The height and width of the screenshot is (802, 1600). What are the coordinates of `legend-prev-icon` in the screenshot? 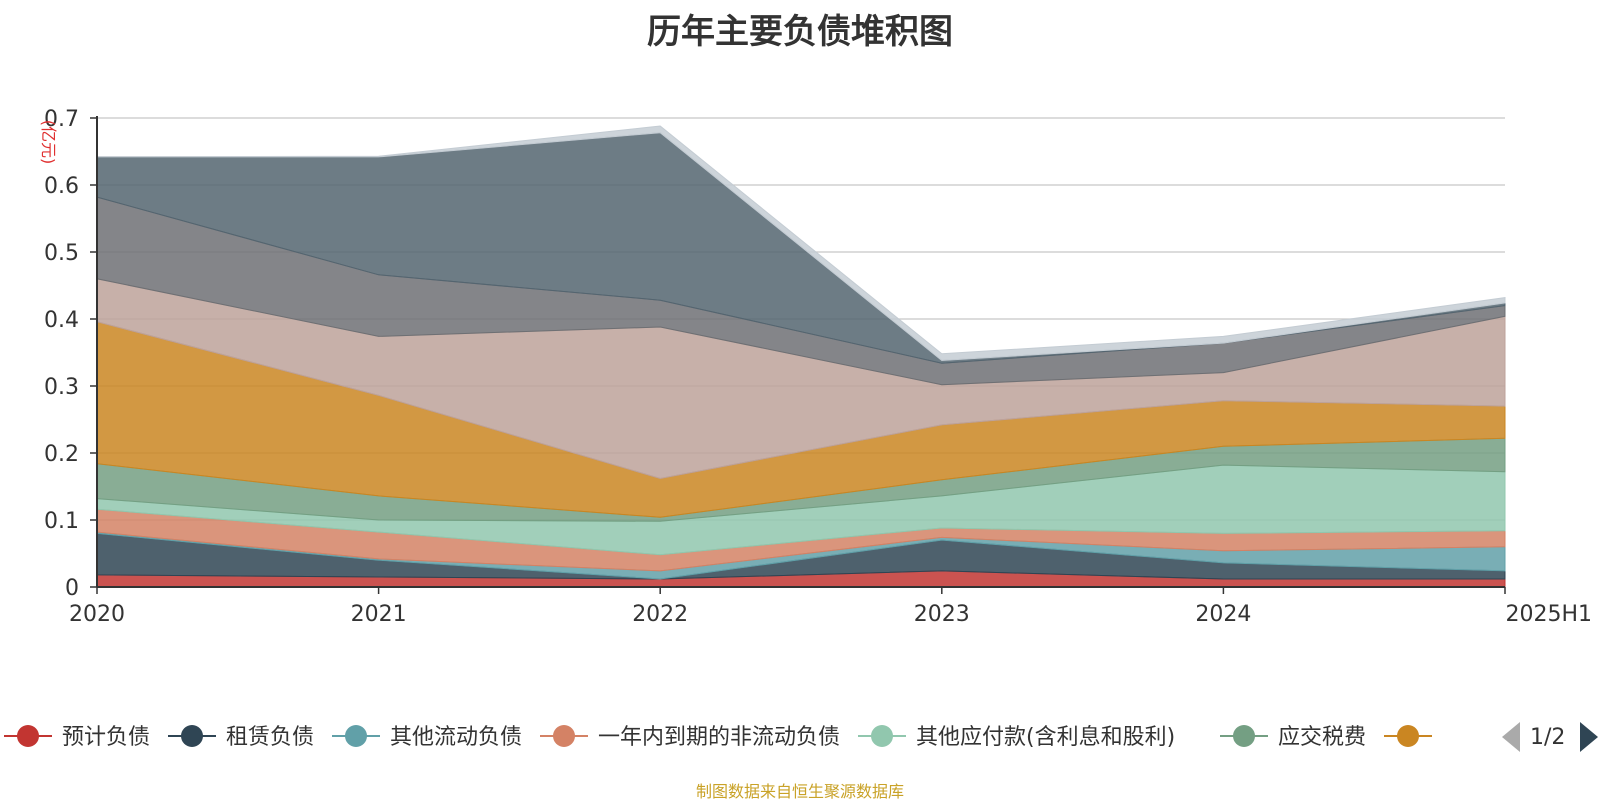 It's located at (1511, 737).